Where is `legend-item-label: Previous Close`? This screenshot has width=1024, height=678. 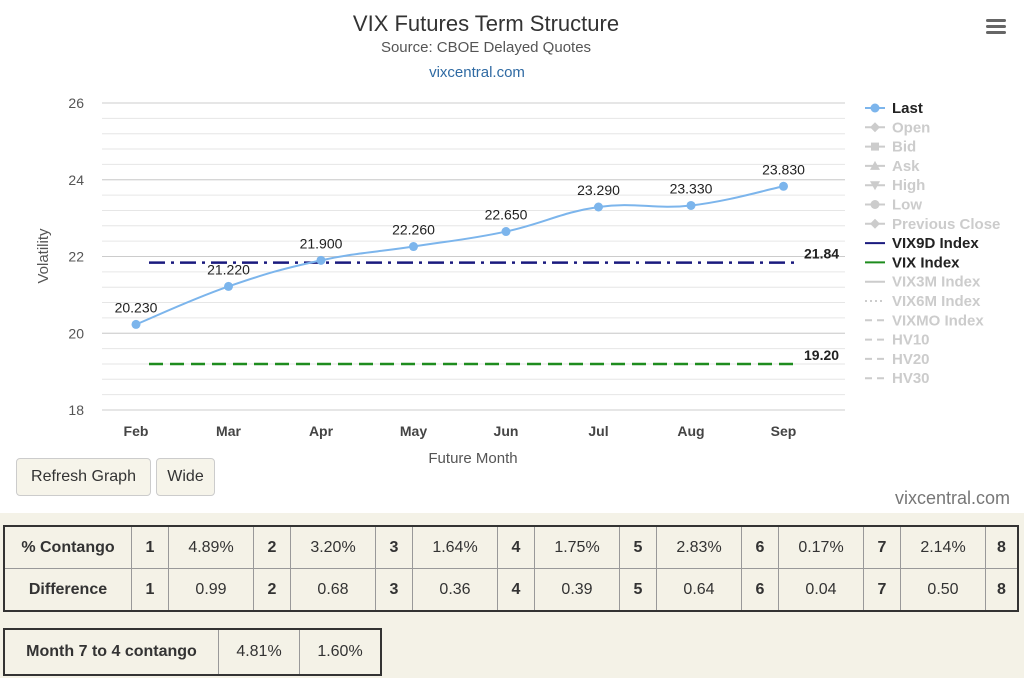 legend-item-label: Previous Close is located at coordinates (946, 224).